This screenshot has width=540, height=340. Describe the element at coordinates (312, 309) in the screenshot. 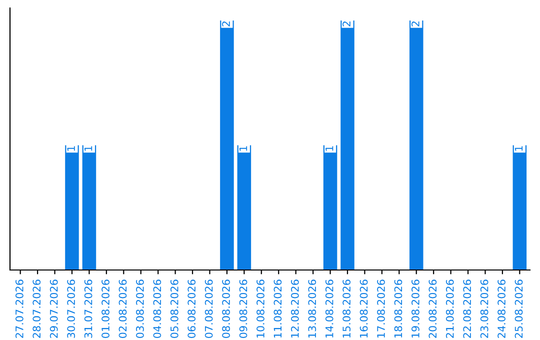

I see `x-tick-label: 13.08.2026` at that location.